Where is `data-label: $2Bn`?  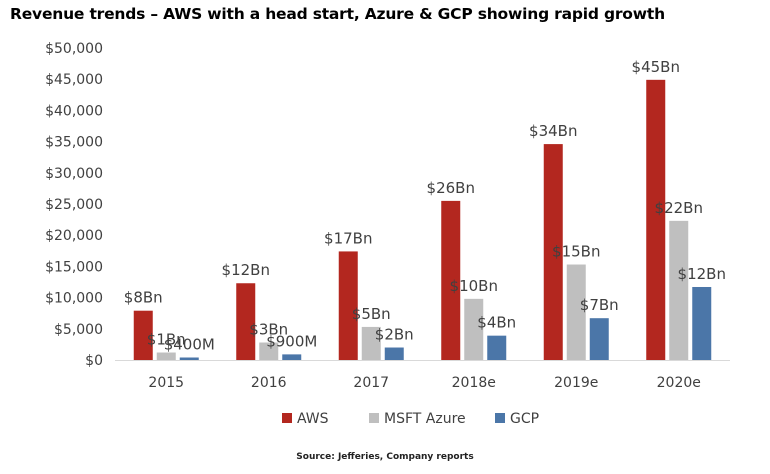 data-label: $2Bn is located at coordinates (394, 335).